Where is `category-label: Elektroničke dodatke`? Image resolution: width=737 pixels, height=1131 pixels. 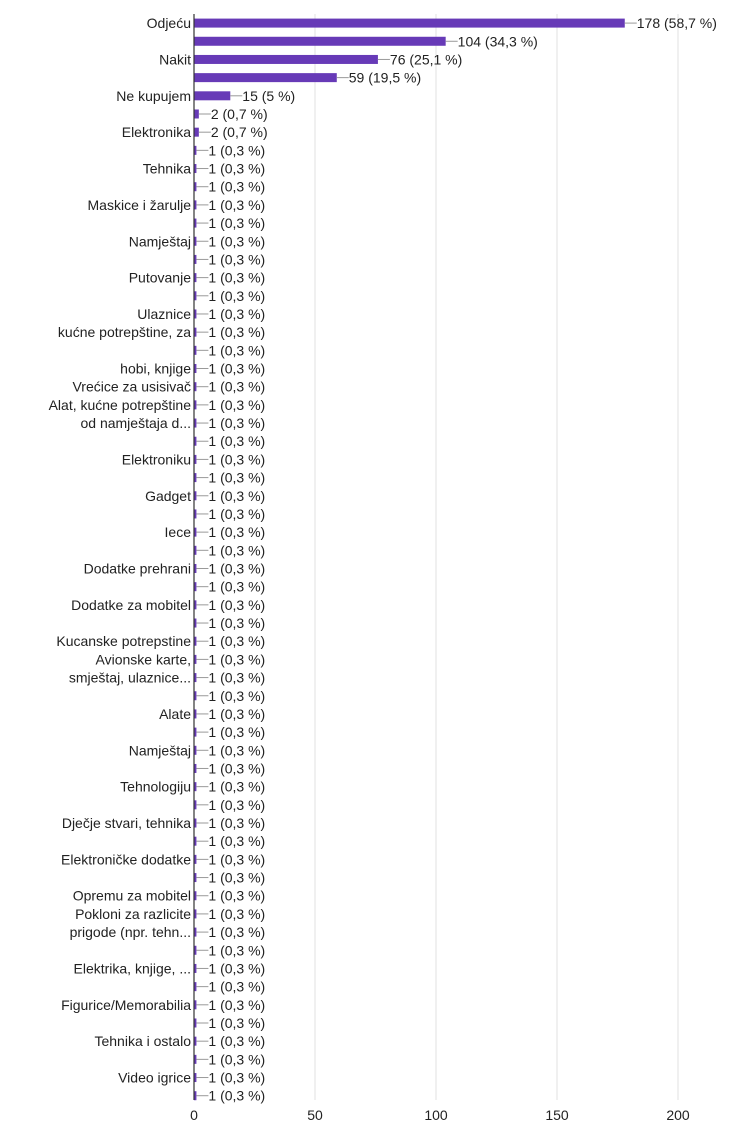
category-label: Elektroničke dodatke is located at coordinates (126, 859).